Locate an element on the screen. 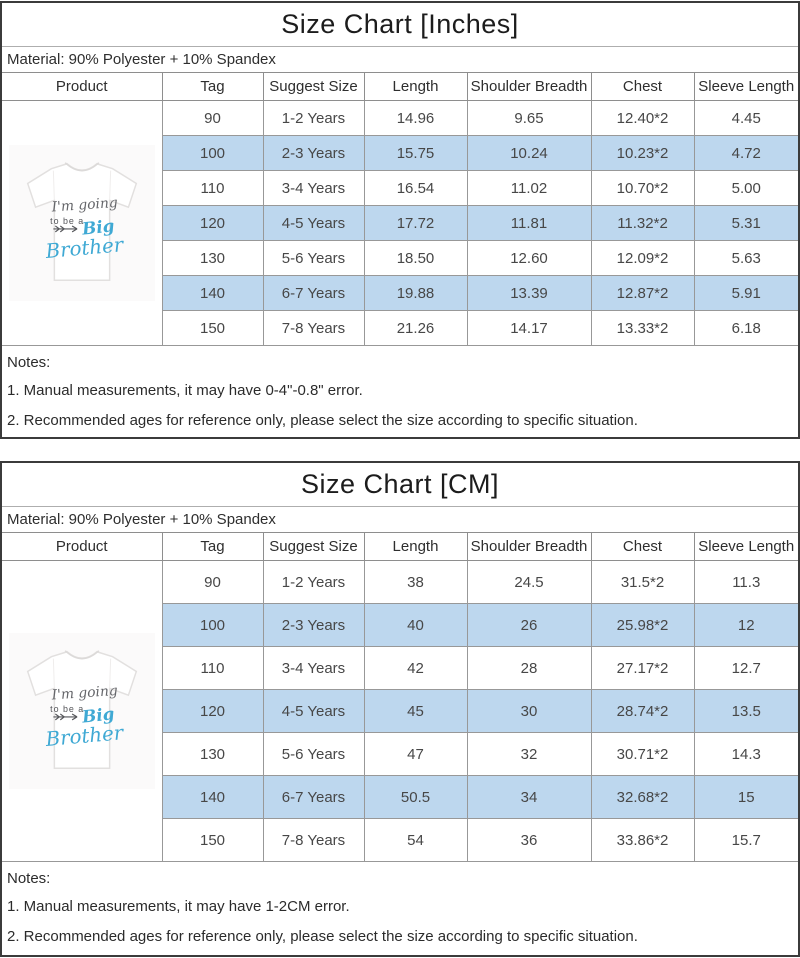 The image size is (800, 958). cell-sleeve: 5.31 is located at coordinates (745, 223).